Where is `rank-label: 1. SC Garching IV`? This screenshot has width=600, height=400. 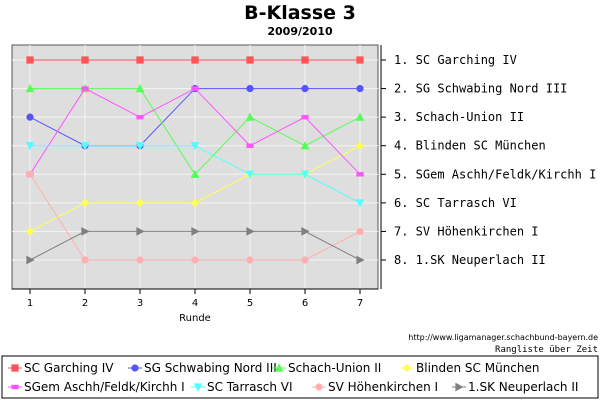
rank-label: 1. SC Garching IV is located at coordinates (455, 60).